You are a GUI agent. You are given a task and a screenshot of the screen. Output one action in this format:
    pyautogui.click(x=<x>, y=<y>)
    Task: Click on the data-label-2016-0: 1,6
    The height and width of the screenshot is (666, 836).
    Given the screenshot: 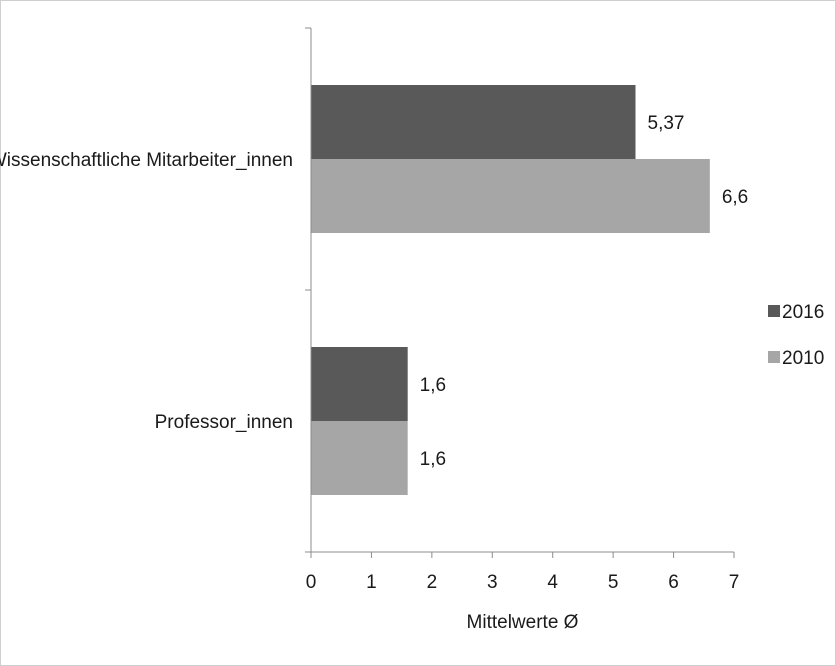 What is the action you would take?
    pyautogui.click(x=433, y=385)
    